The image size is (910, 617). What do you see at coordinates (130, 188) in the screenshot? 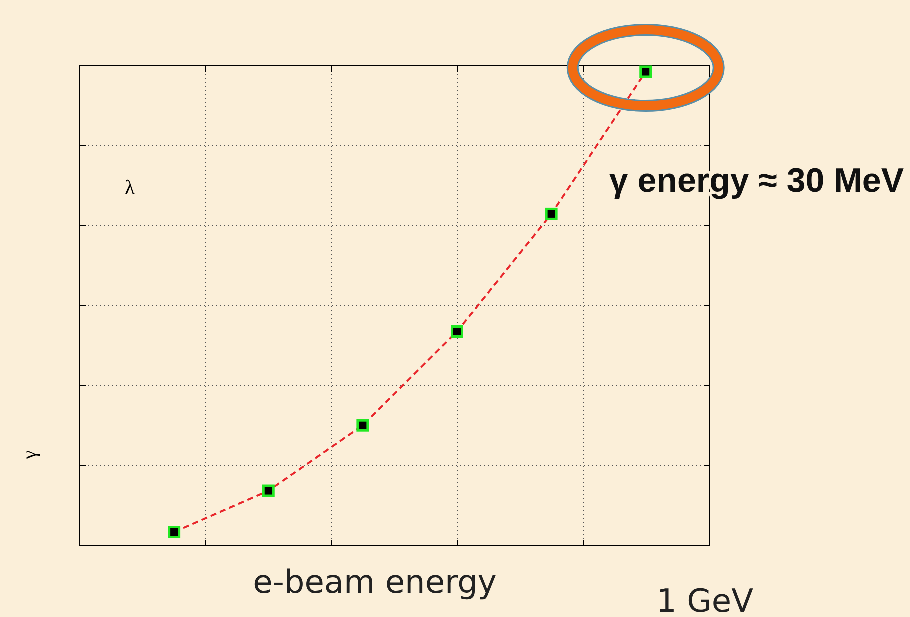
I see `annotation: λ` at bounding box center [130, 188].